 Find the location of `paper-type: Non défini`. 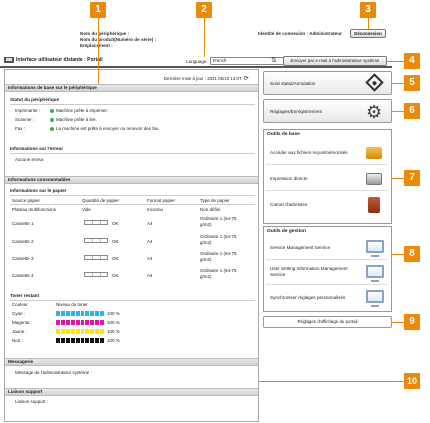

paper-type: Non défini is located at coordinates (210, 209).